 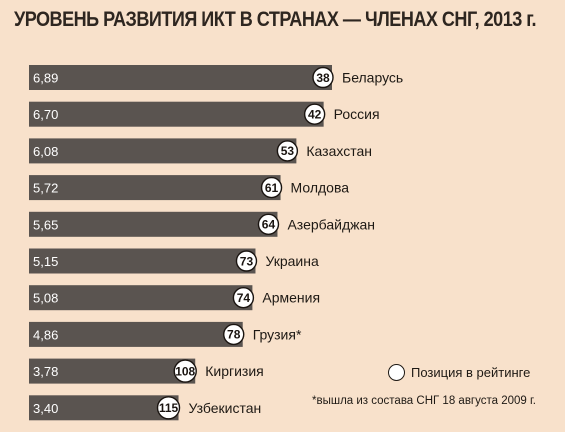 What do you see at coordinates (45, 78) in the screenshot?
I see `bar-value-label: 6,89` at bounding box center [45, 78].